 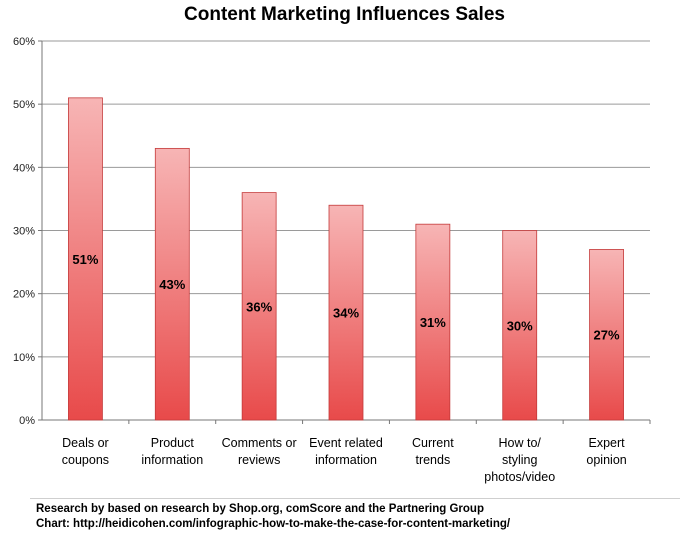 I want to click on category-label: Product information, so click(x=172, y=451).